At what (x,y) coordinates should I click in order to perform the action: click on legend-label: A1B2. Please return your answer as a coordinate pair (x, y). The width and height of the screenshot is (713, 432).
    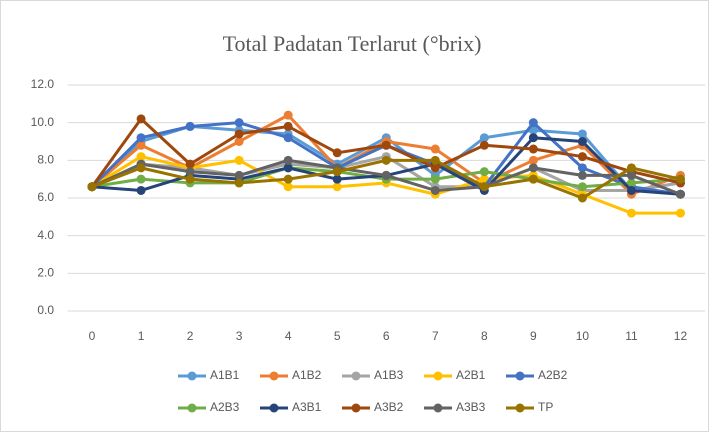
    Looking at the image, I should click on (307, 375).